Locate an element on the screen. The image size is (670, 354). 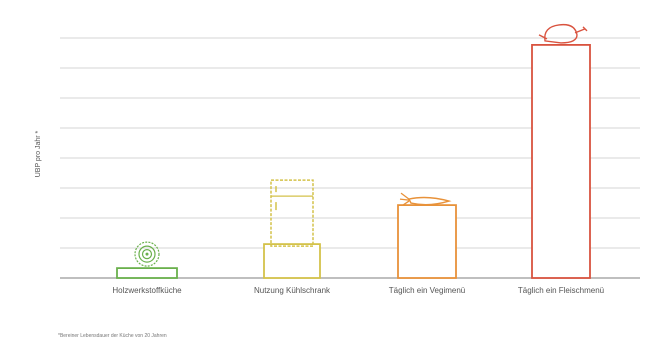
chicken-icon is located at coordinates (563, 33).